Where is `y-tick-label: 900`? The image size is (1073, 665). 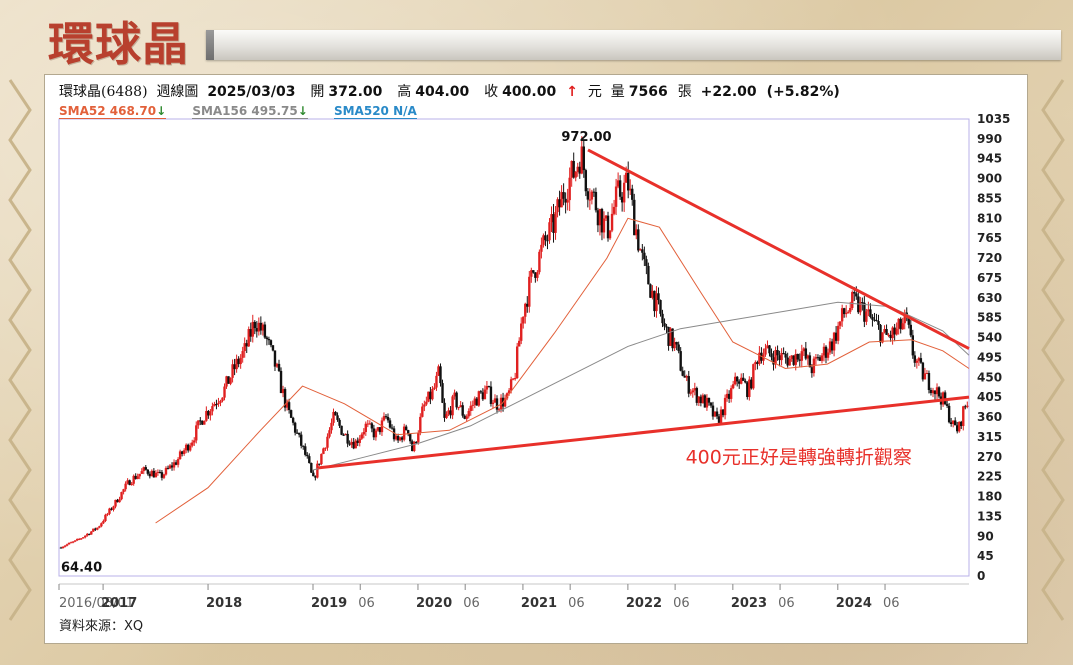 y-tick-label: 900 is located at coordinates (989, 179).